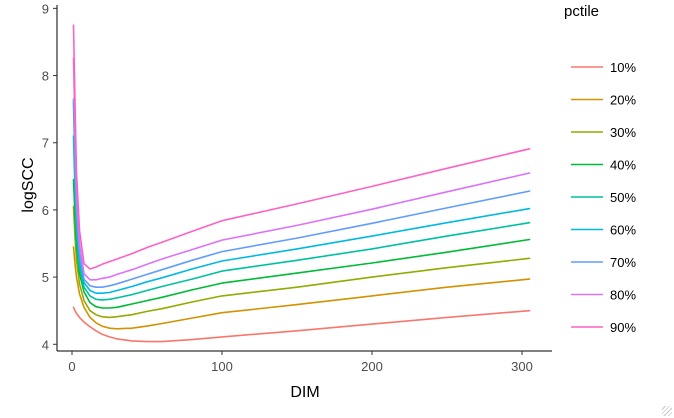 This screenshot has width=674, height=418. What do you see at coordinates (45, 143) in the screenshot?
I see `y-tick-label: 7` at bounding box center [45, 143].